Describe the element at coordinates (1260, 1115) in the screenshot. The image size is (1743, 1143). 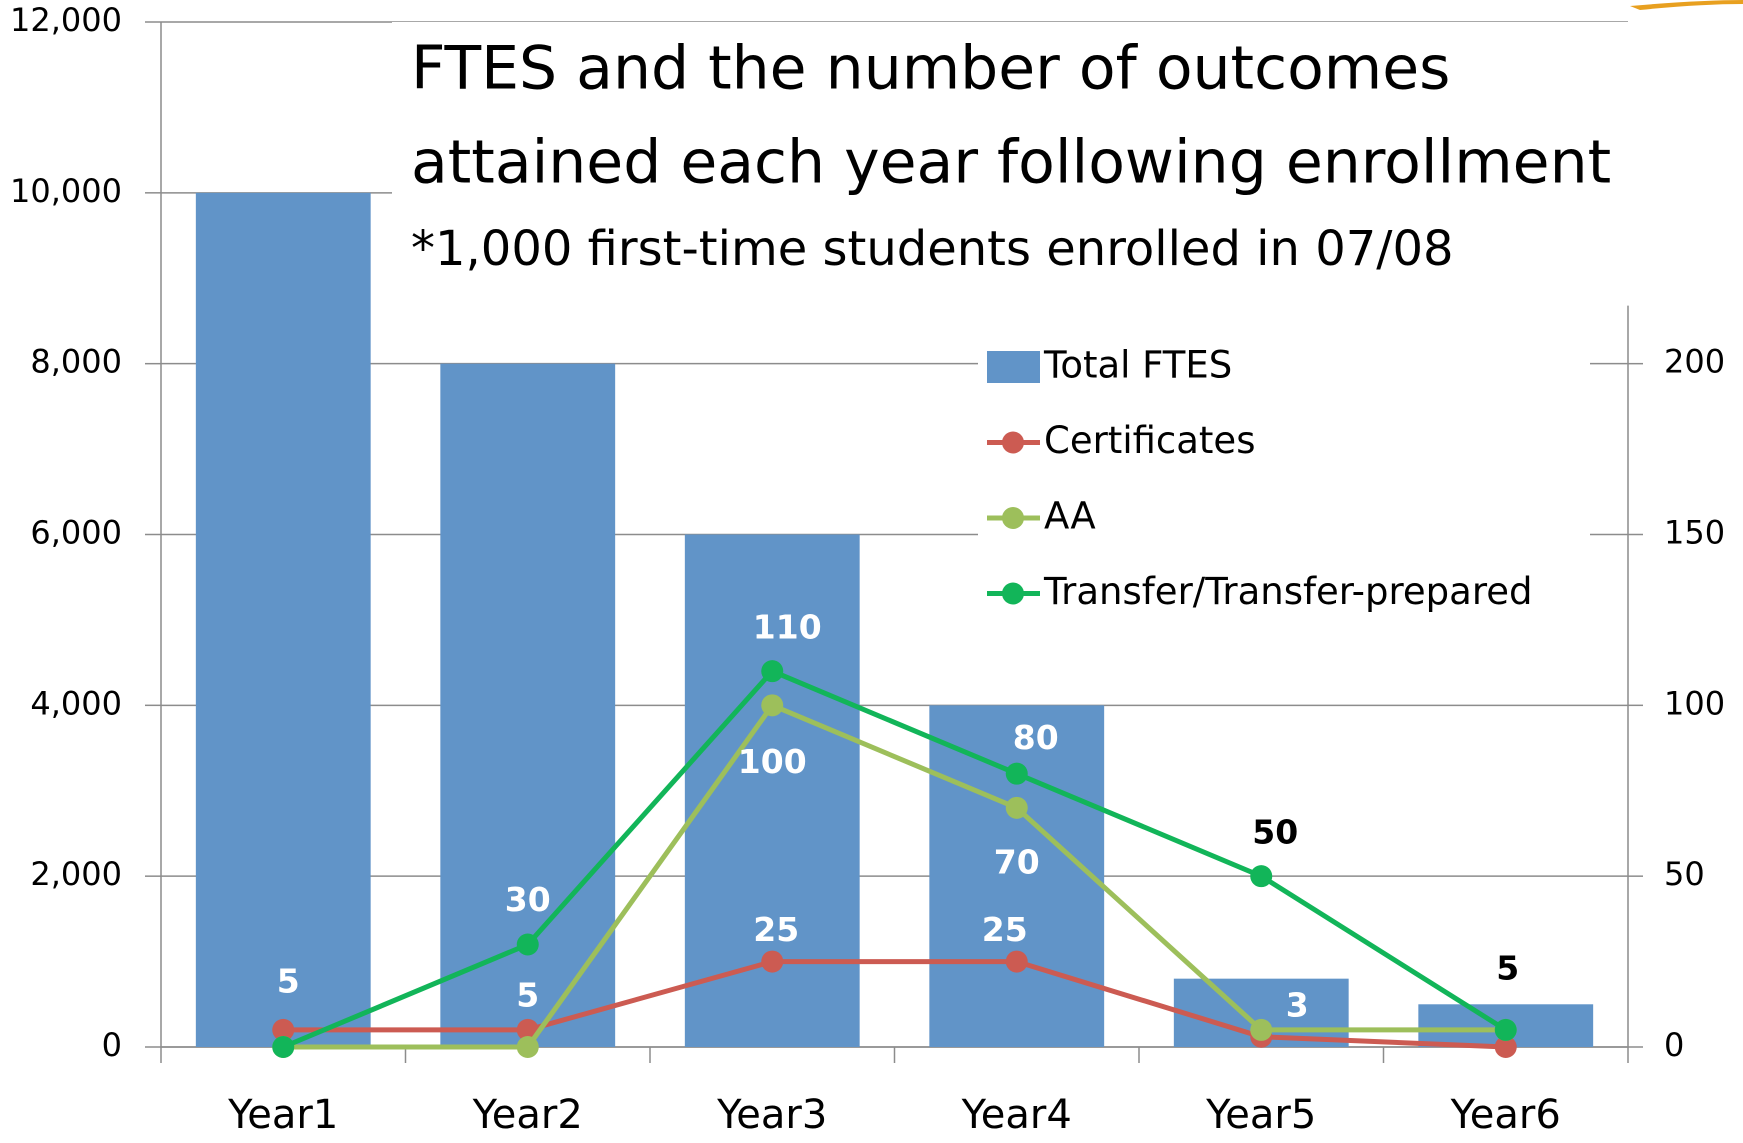
I see `x-tick-label: Year5` at that location.